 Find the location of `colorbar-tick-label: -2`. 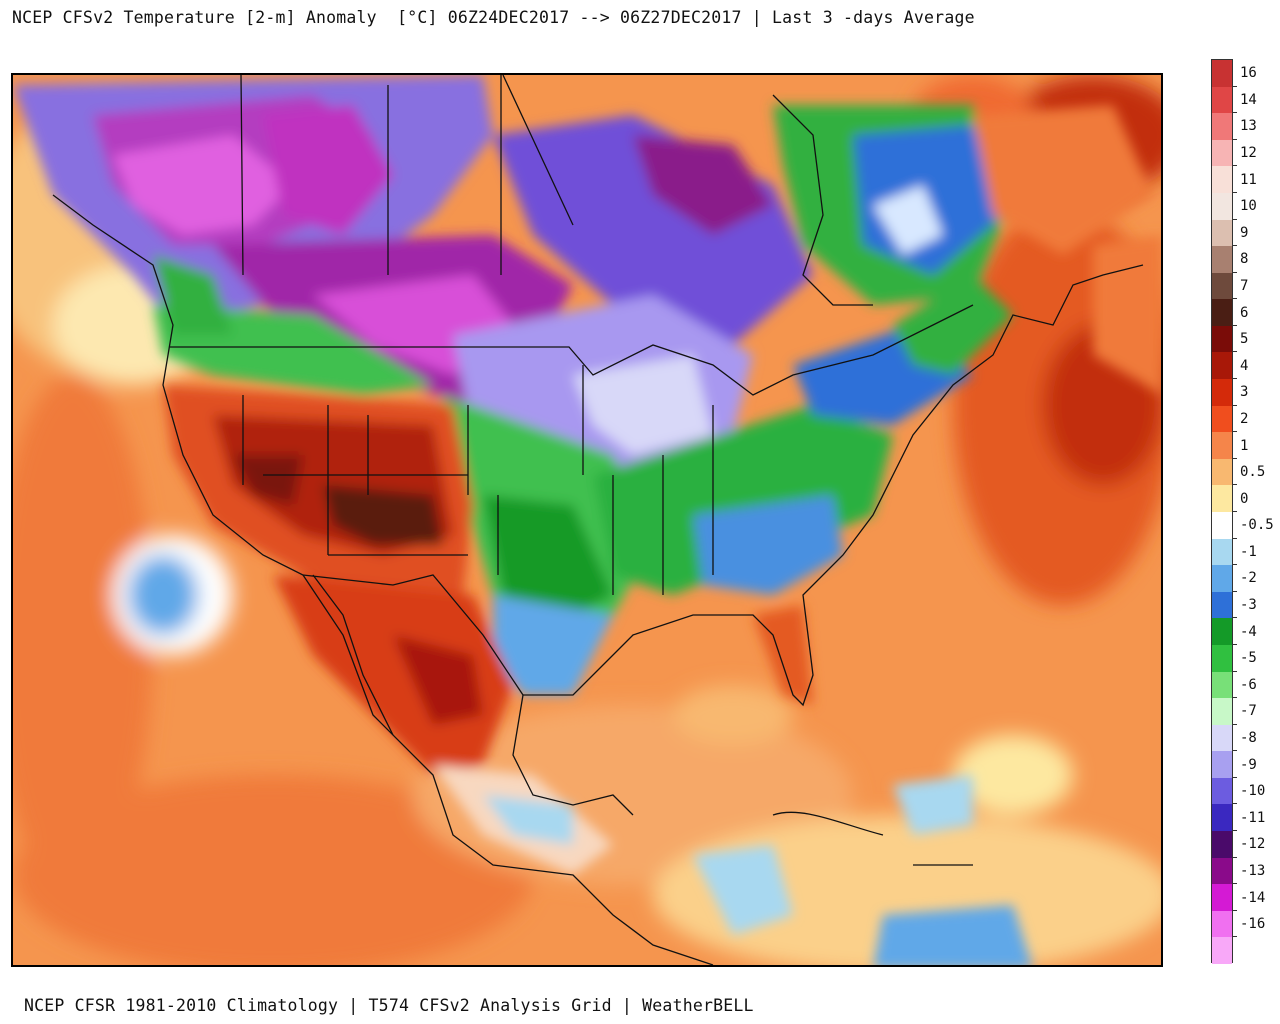

colorbar-tick-label: -2 is located at coordinates (1248, 578).